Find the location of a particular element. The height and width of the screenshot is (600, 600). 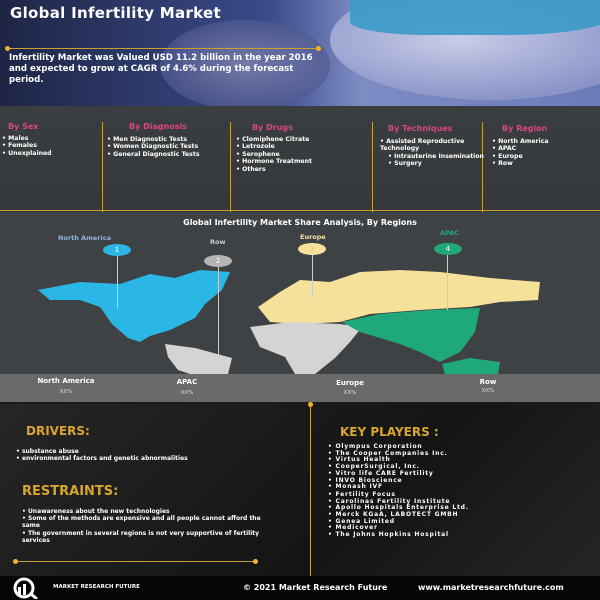

key-player-item: The Cooper Companies Inc. is located at coordinates (398, 454).